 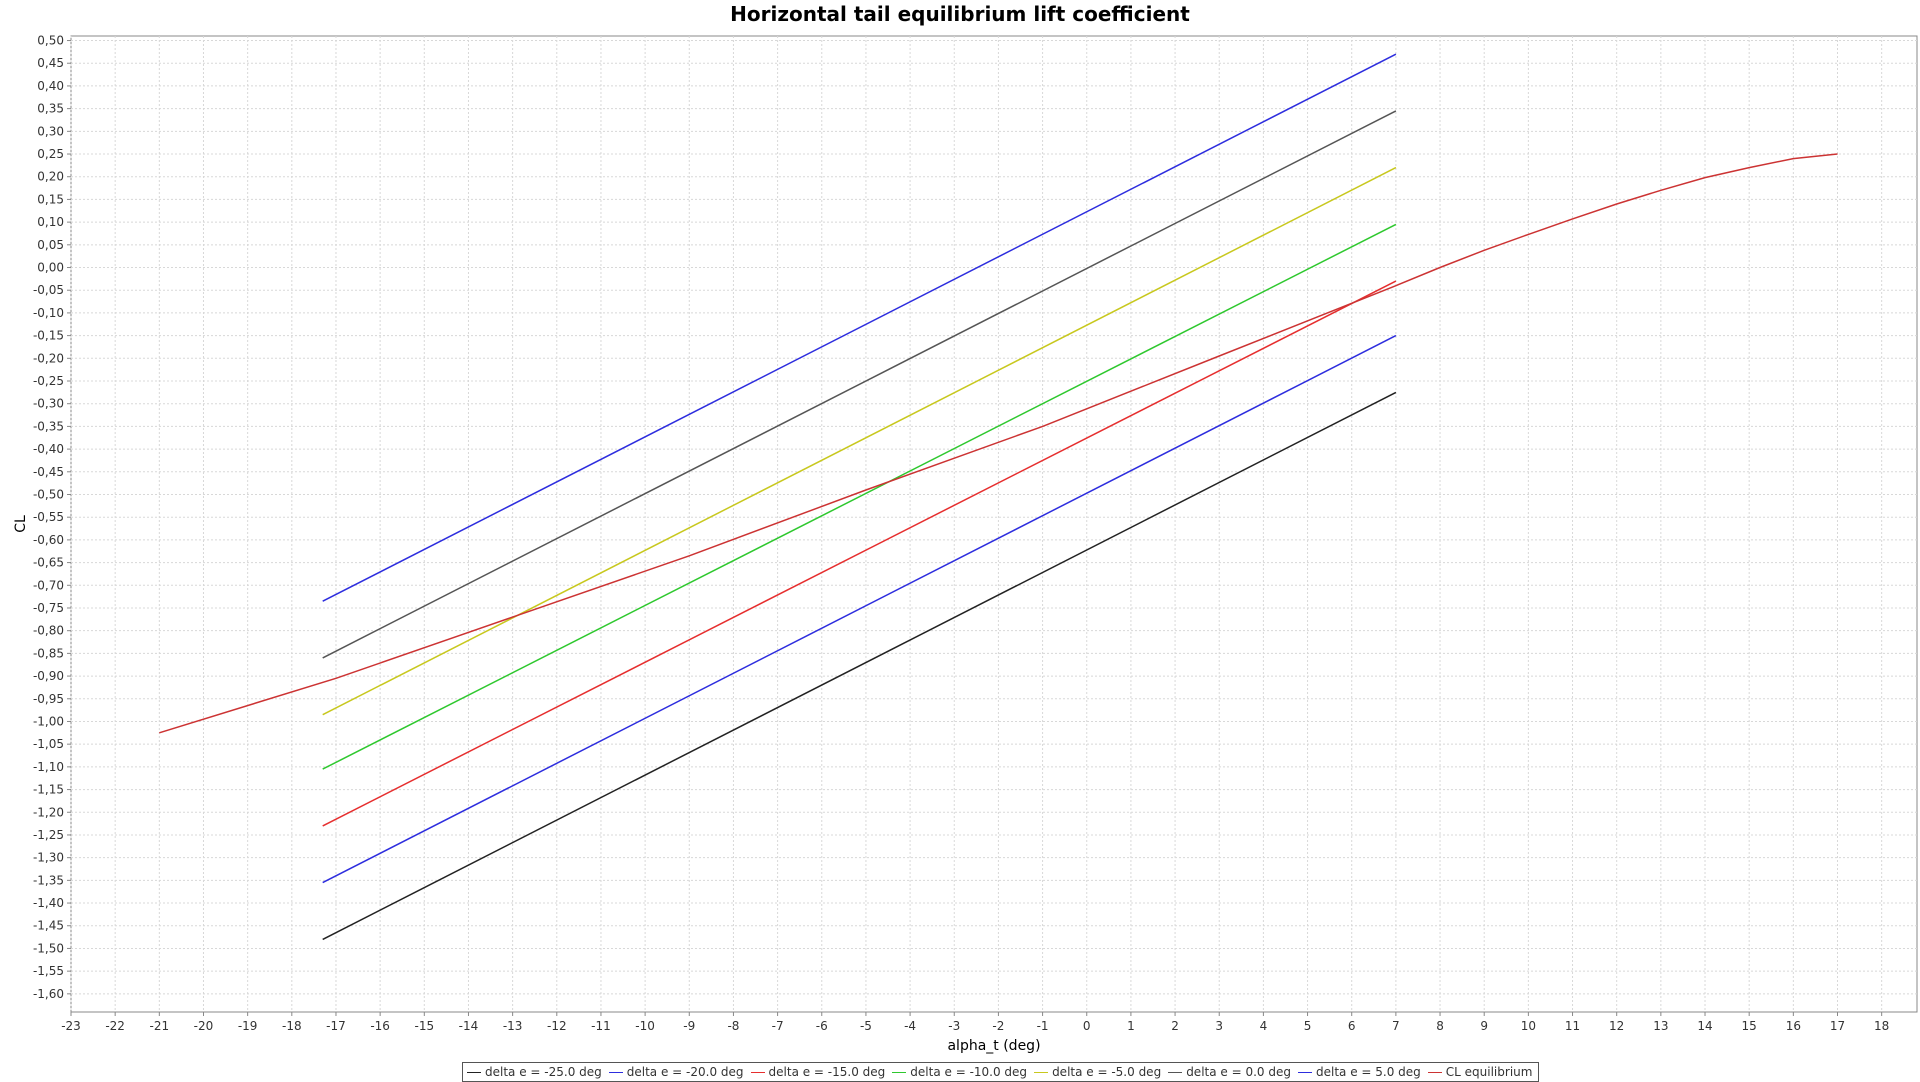 What do you see at coordinates (160, 1026) in the screenshot?
I see `x-tick-label: -21` at bounding box center [160, 1026].